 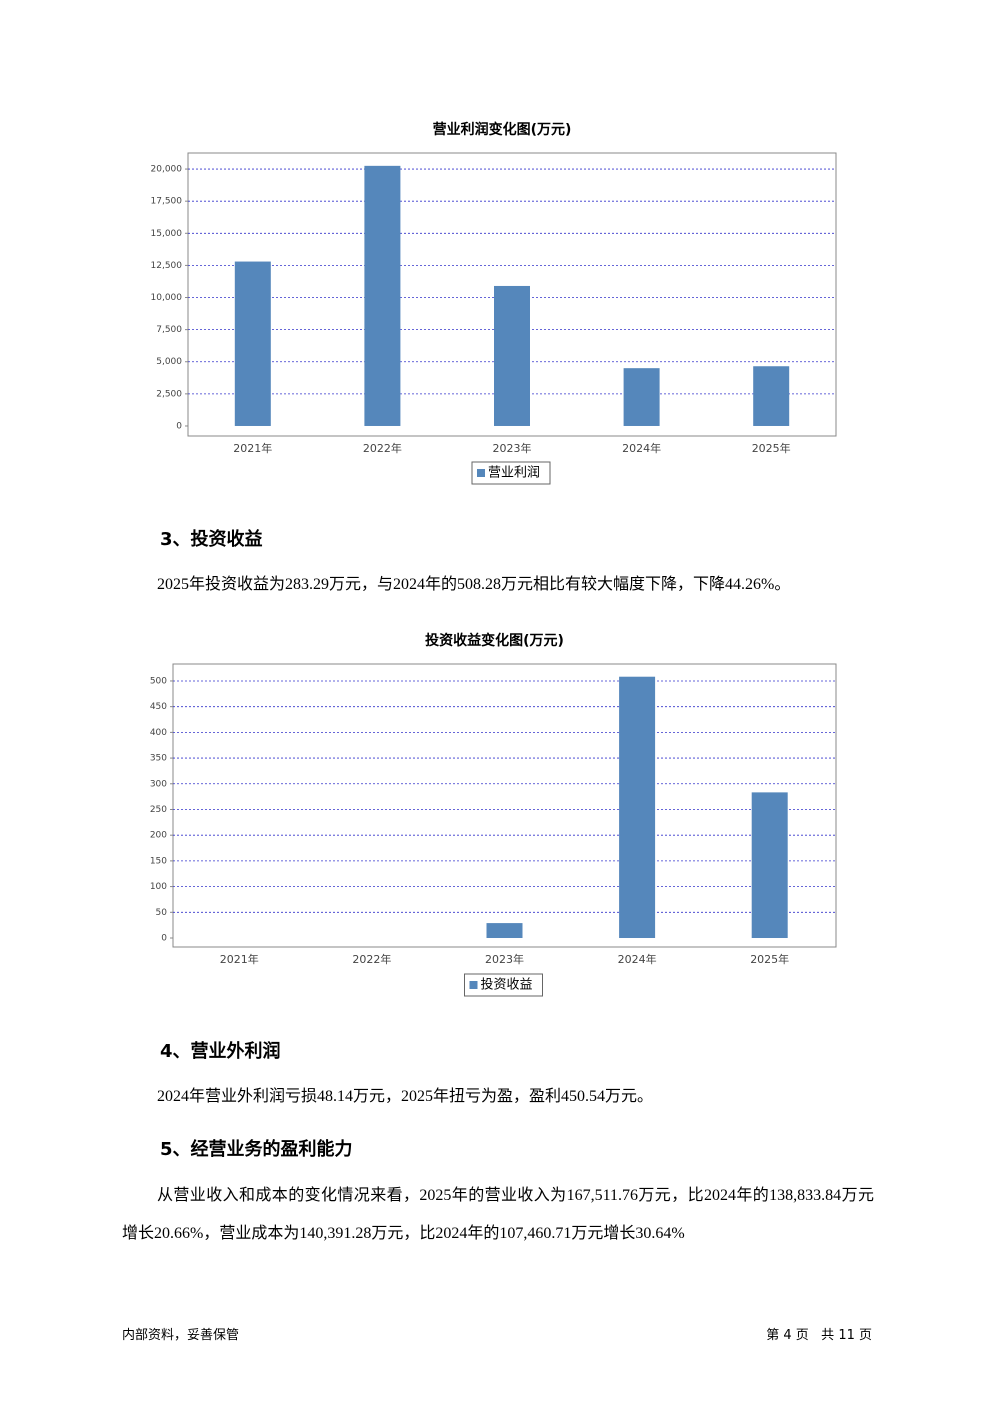 I want to click on y-tick-label: 400, so click(x=158, y=733).